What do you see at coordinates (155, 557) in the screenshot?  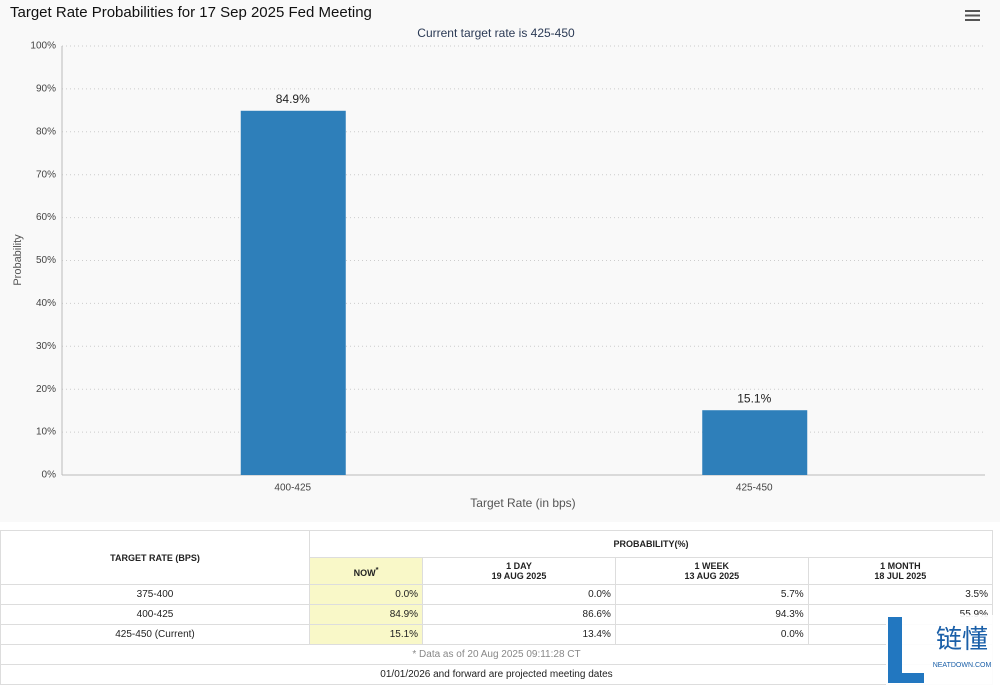 I see `rate-header: TARGET RATE (BPS)` at bounding box center [155, 557].